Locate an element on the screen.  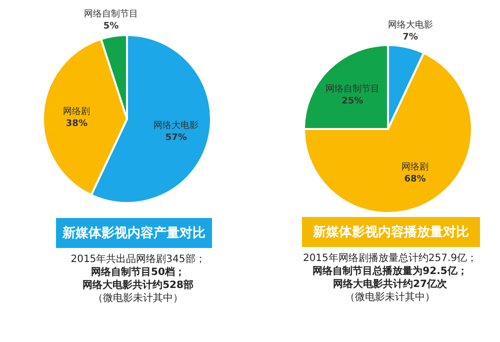
data-label: 38% is located at coordinates (77, 123).